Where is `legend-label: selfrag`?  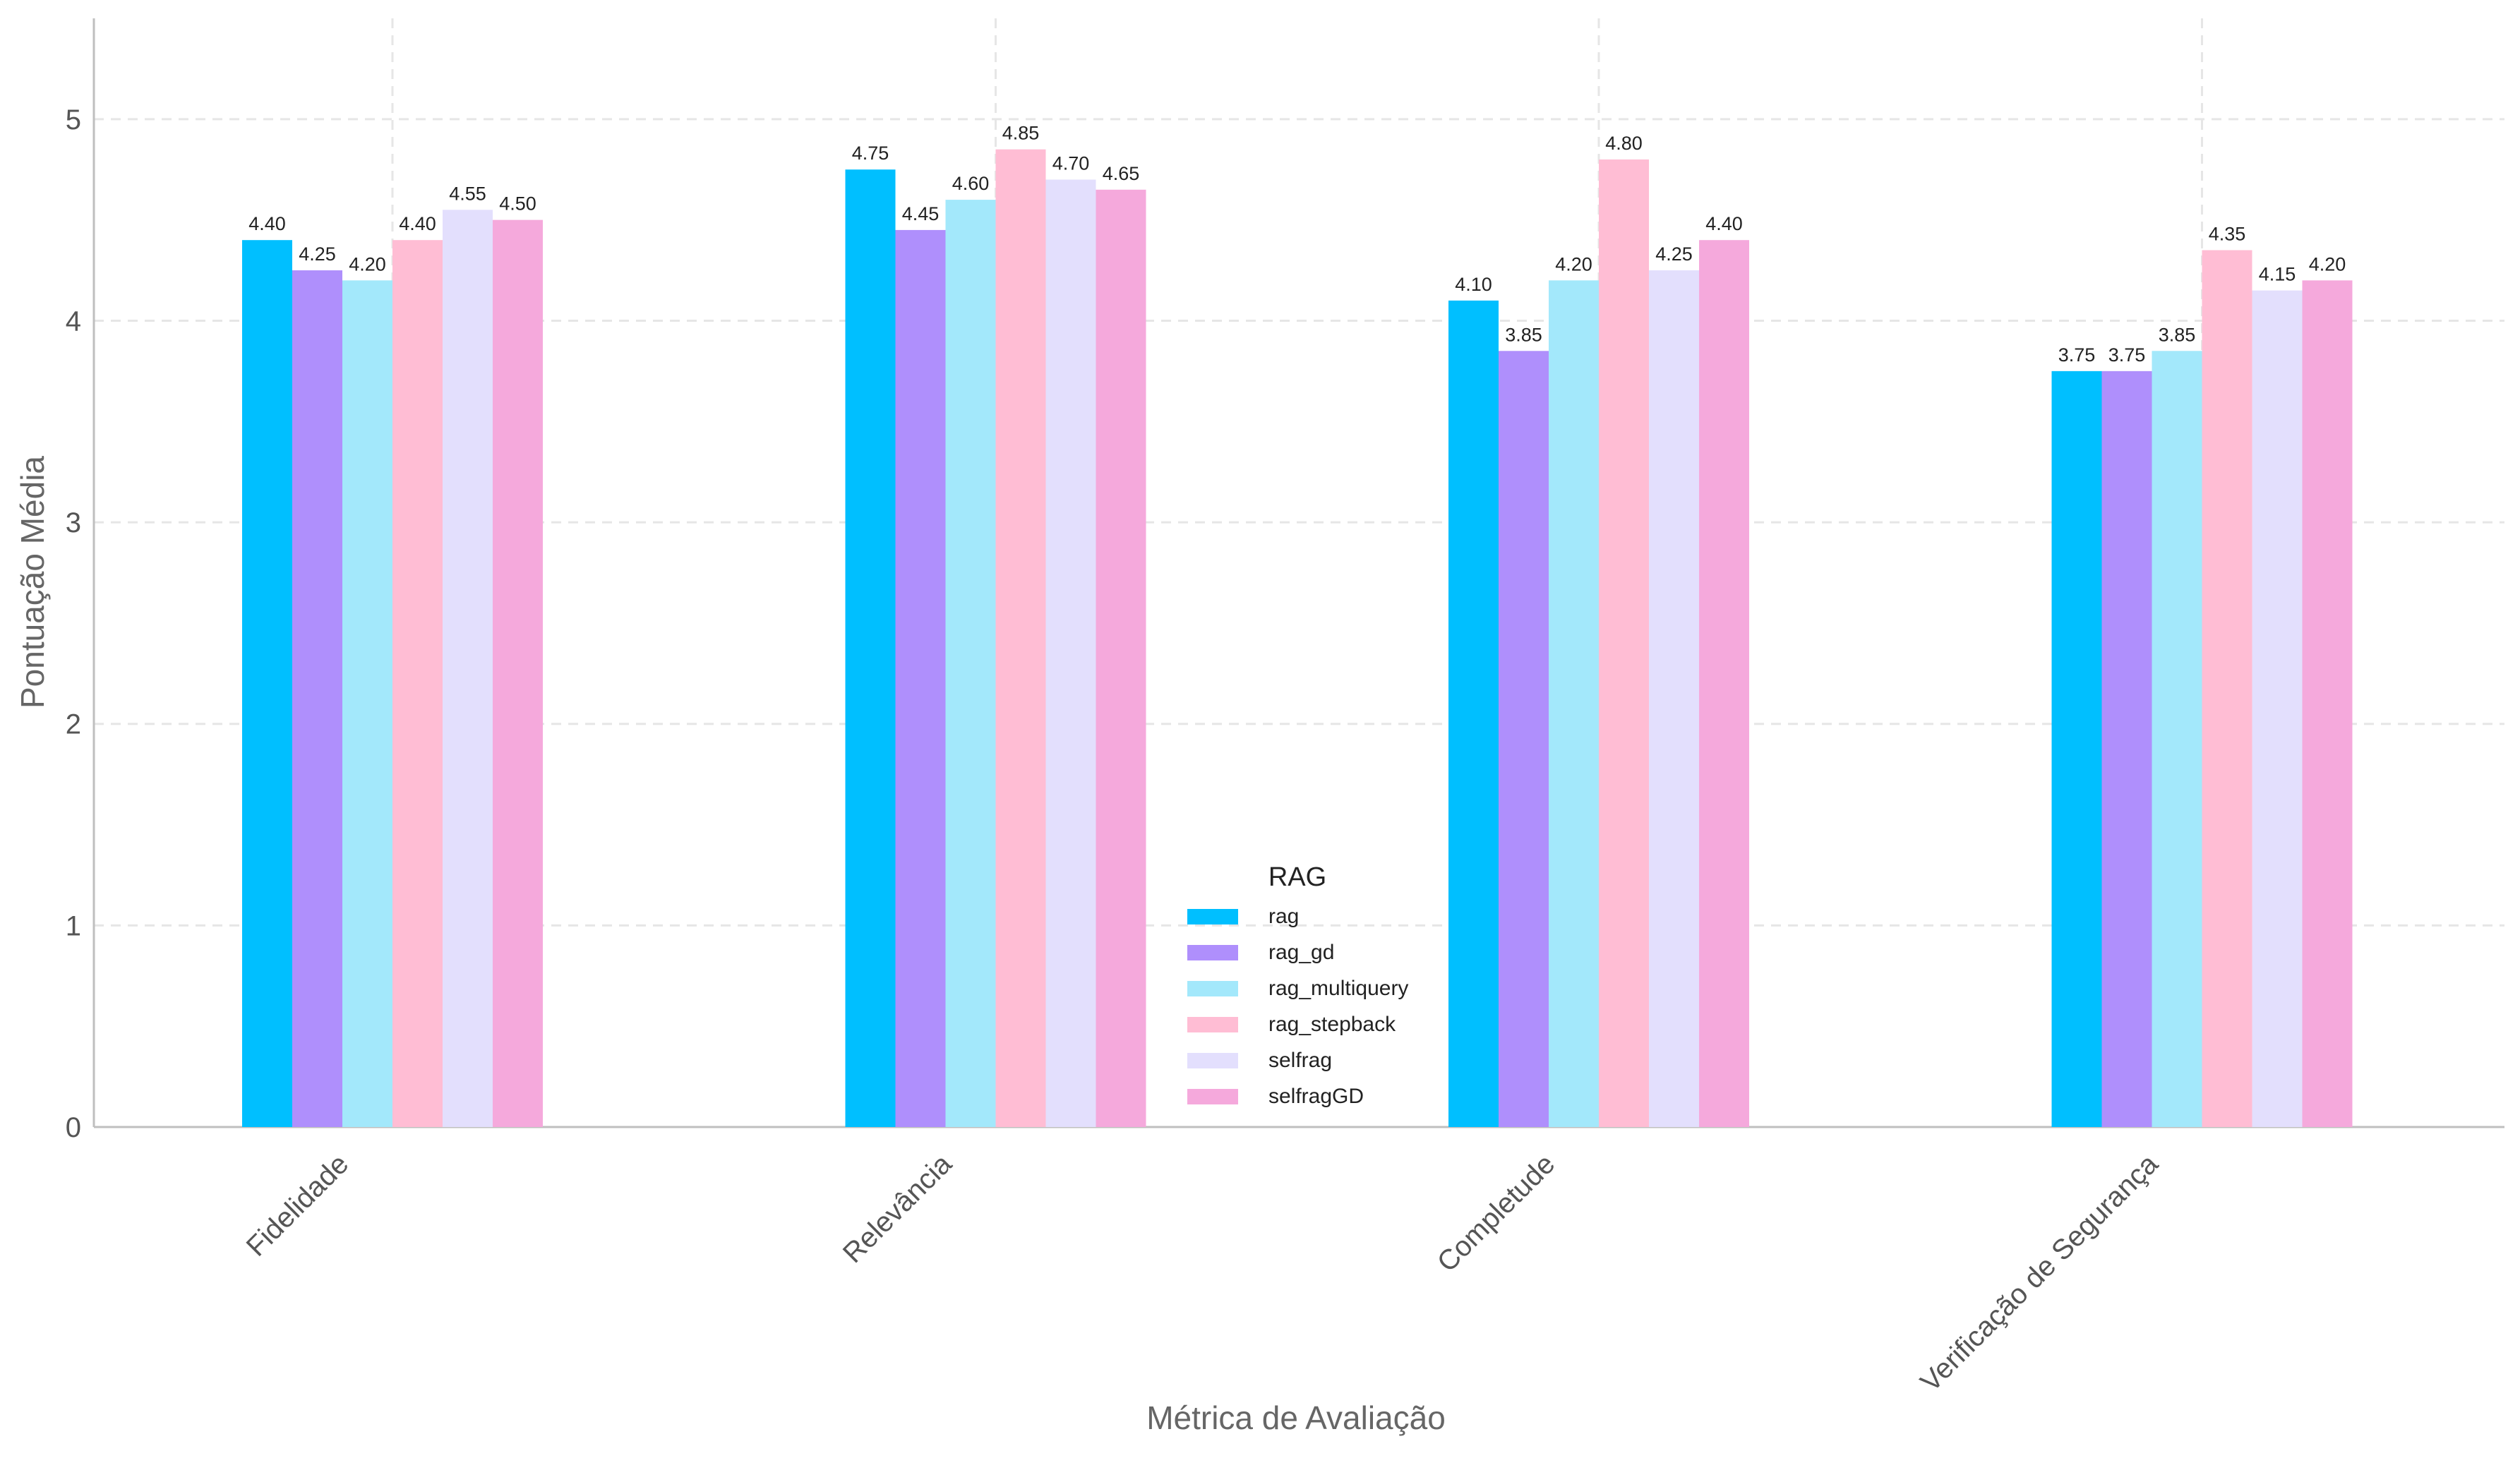 legend-label: selfrag is located at coordinates (1300, 1060).